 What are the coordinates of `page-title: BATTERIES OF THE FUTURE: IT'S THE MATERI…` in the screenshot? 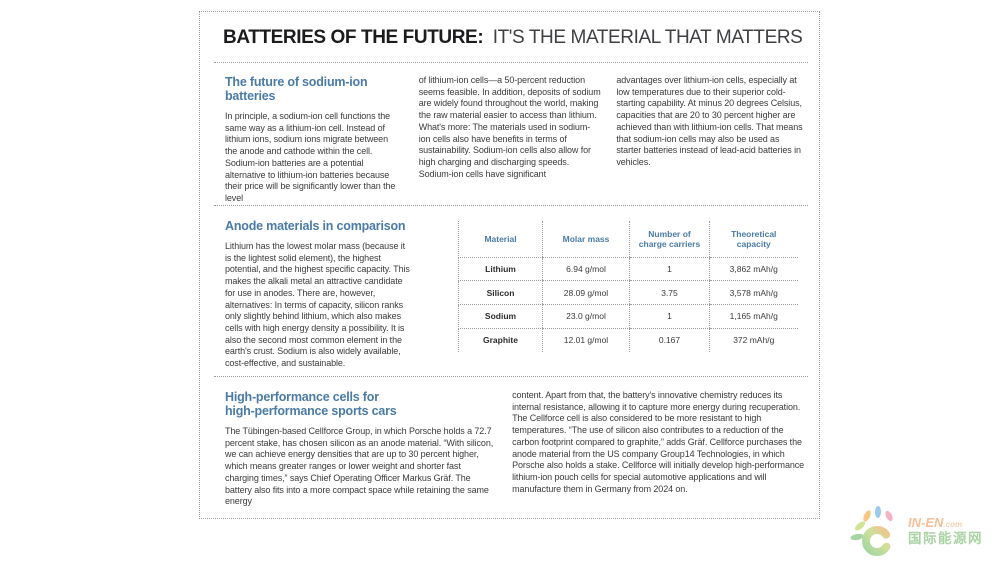 It's located at (509, 37).